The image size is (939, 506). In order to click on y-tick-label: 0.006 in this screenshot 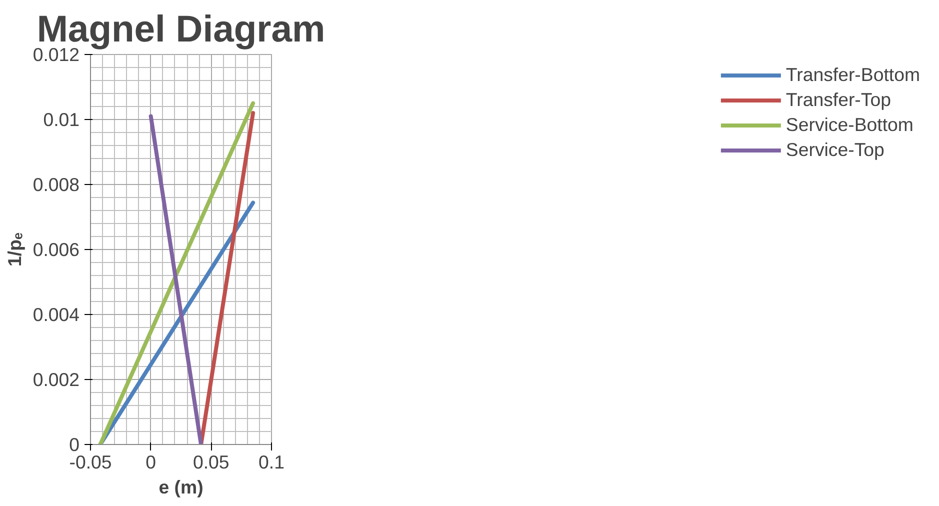, I will do `click(56, 249)`.